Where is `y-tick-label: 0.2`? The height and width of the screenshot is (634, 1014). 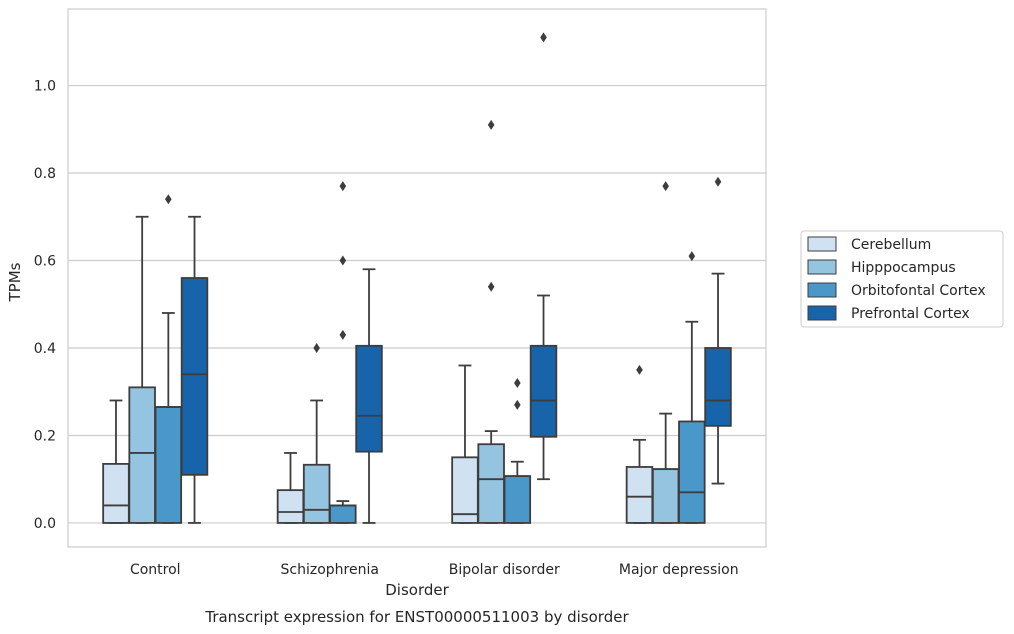 y-tick-label: 0.2 is located at coordinates (45, 436).